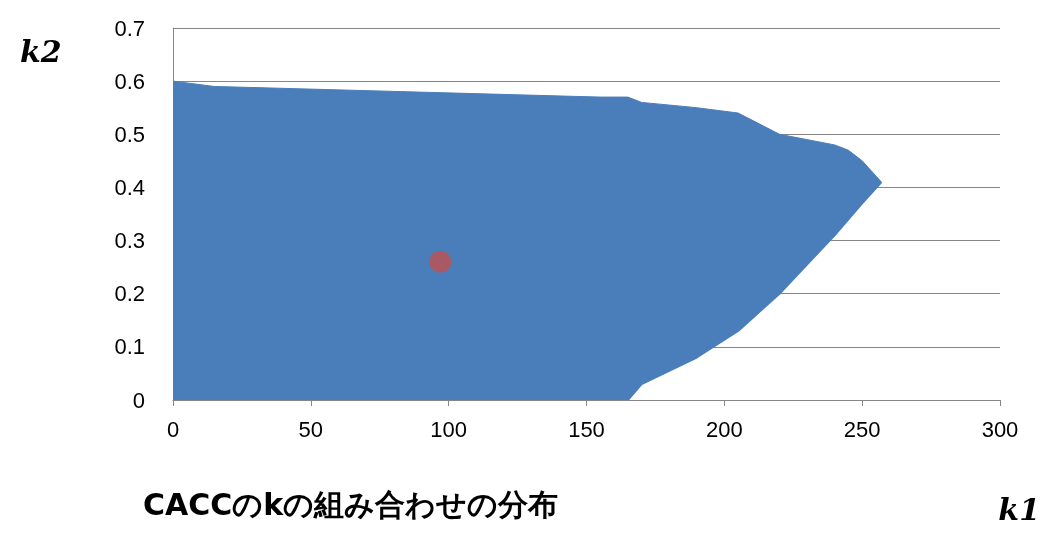 This screenshot has height=536, width=1052. What do you see at coordinates (311, 429) in the screenshot?
I see `x-tick-label: 50` at bounding box center [311, 429].